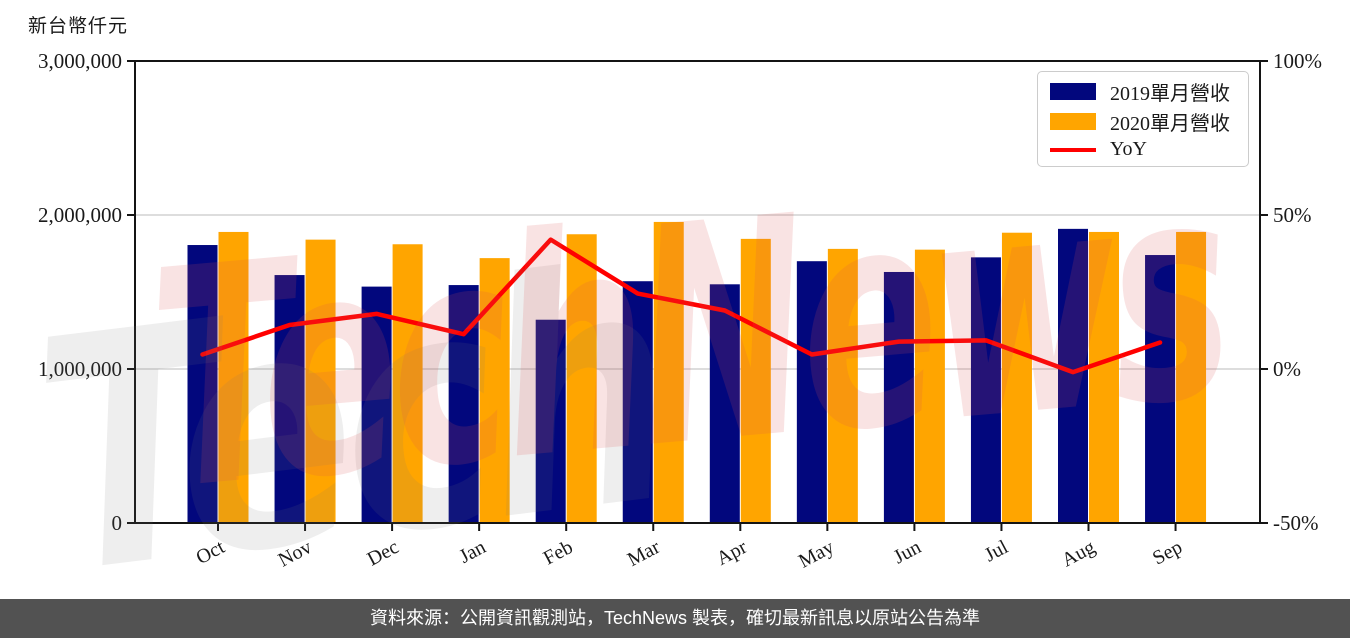 This screenshot has height=638, width=1350. What do you see at coordinates (898, 397) in the screenshot?
I see `bar-2019-jun` at bounding box center [898, 397].